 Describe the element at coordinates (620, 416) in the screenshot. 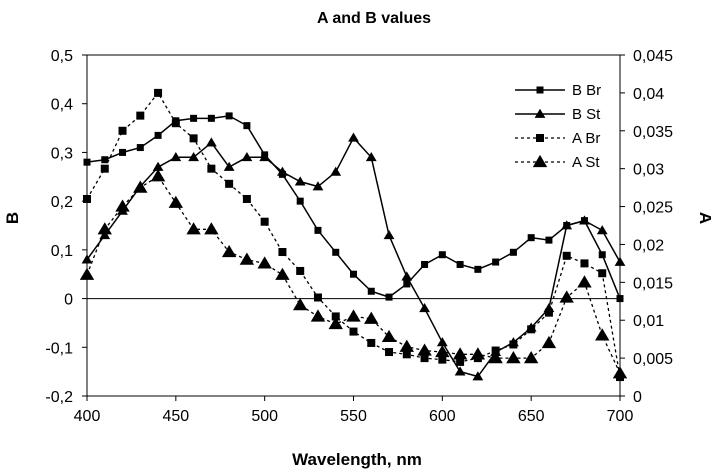

I see `x-tick-label: 700` at that location.